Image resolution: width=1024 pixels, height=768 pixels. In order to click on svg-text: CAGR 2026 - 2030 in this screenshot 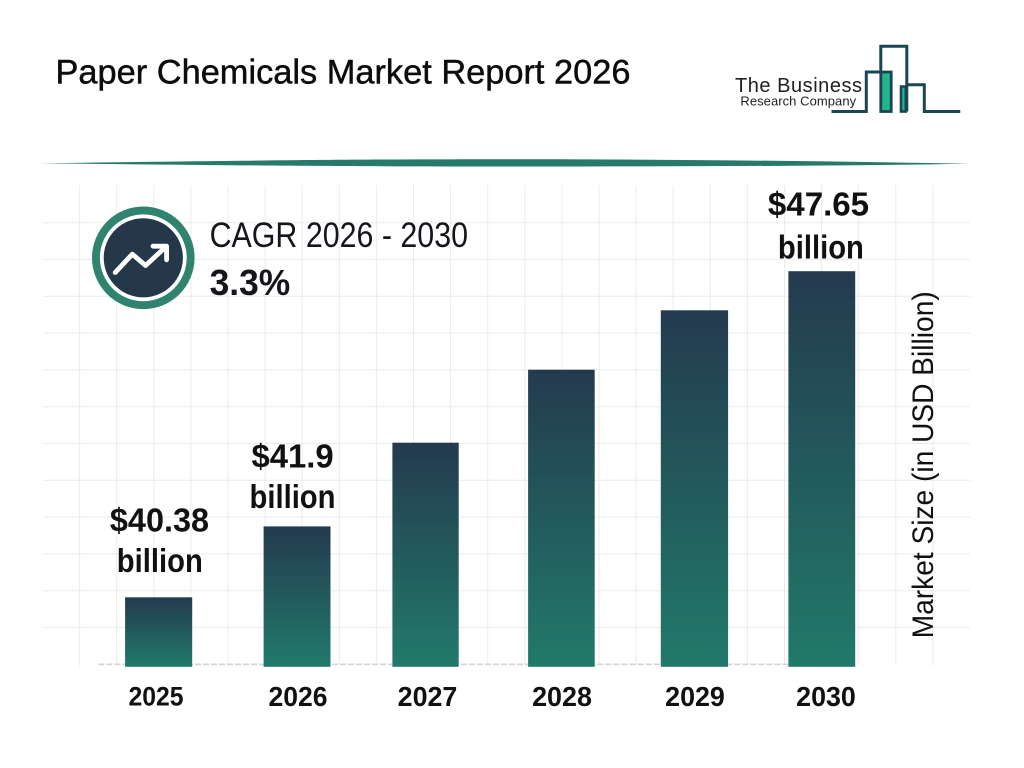, I will do `click(339, 235)`.